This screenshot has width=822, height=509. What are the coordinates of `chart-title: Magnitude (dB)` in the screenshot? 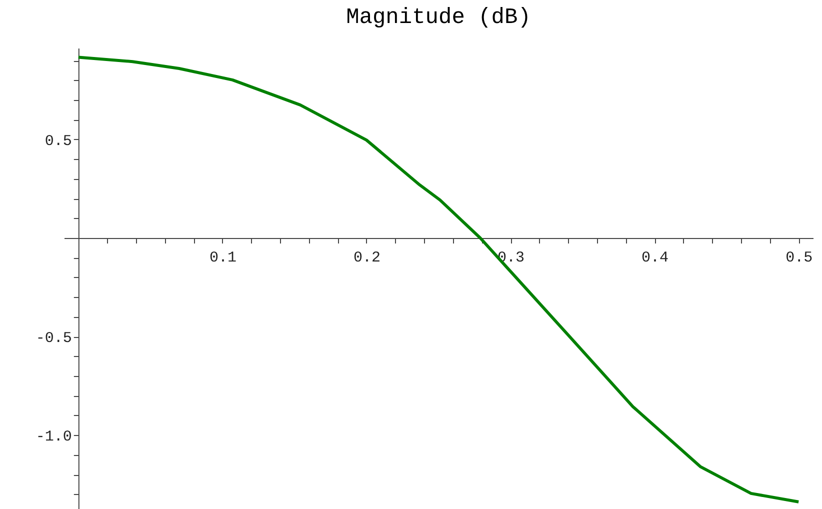 It's located at (438, 17).